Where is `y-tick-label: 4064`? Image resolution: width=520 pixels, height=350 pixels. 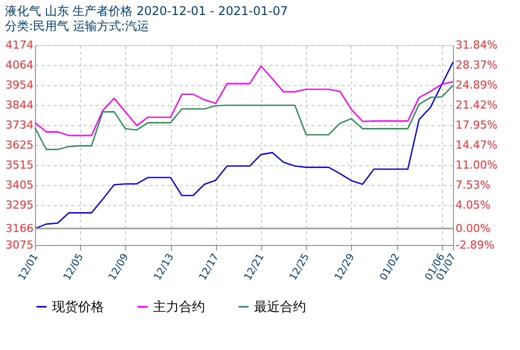
y-tick-label: 4064 is located at coordinates (20, 65).